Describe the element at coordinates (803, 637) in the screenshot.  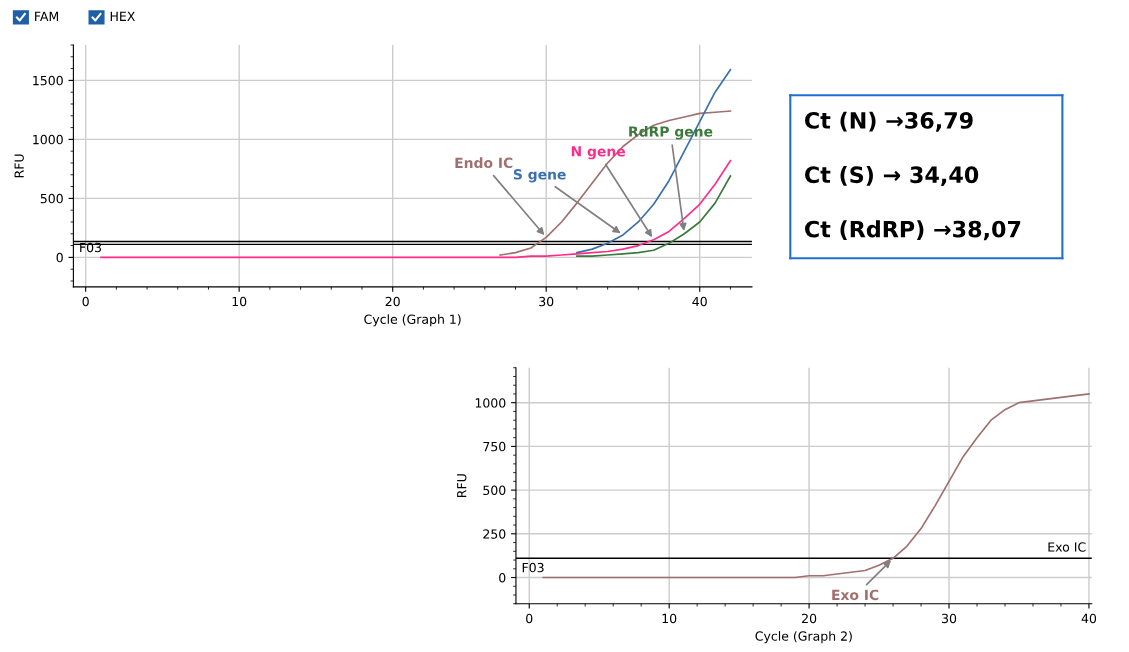
I see `x-axis-title: Cycle (Graph 2)` at that location.